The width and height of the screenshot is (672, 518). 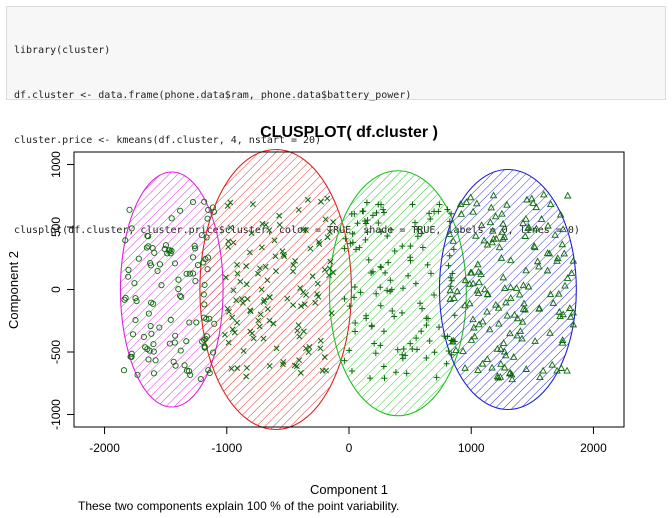 I want to click on x-tick-label: 2000, so click(x=593, y=448).